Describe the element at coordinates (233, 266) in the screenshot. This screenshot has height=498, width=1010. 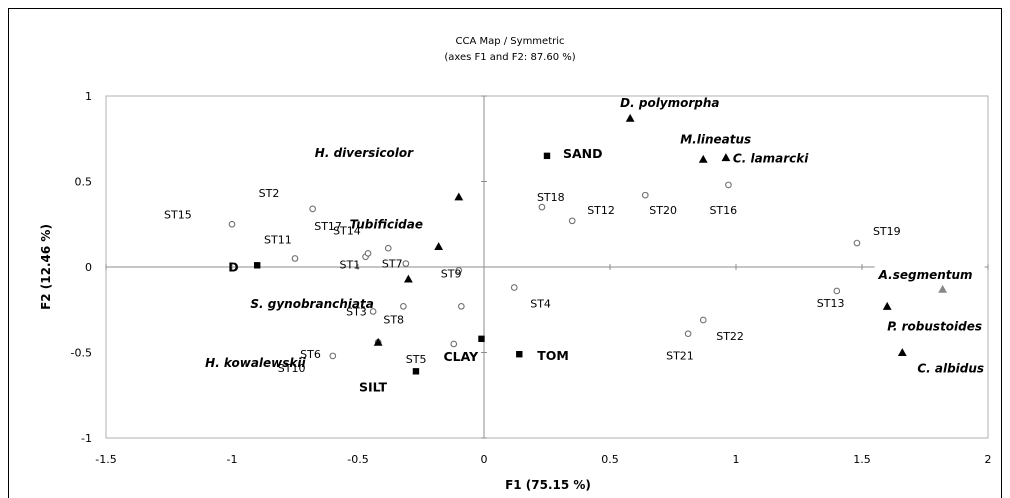
I see `variables-label: D` at that location.